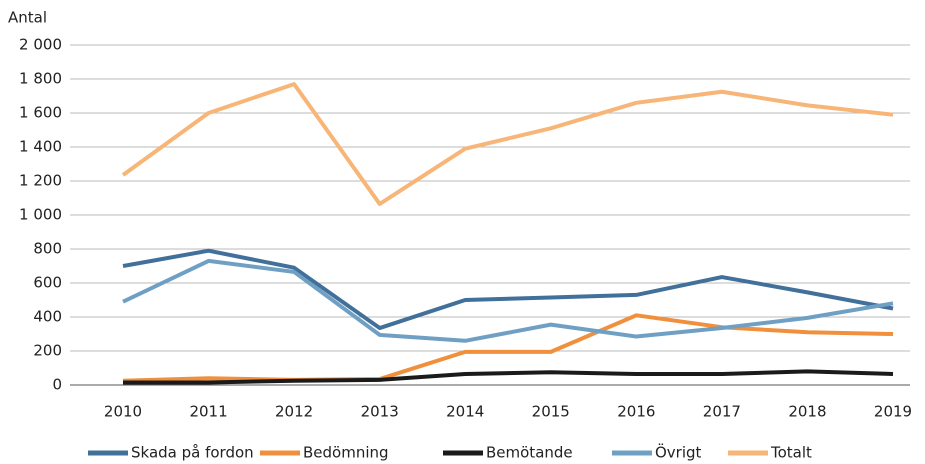 The width and height of the screenshot is (925, 464). What do you see at coordinates (722, 412) in the screenshot?
I see `x-tick-label: 2017` at bounding box center [722, 412].